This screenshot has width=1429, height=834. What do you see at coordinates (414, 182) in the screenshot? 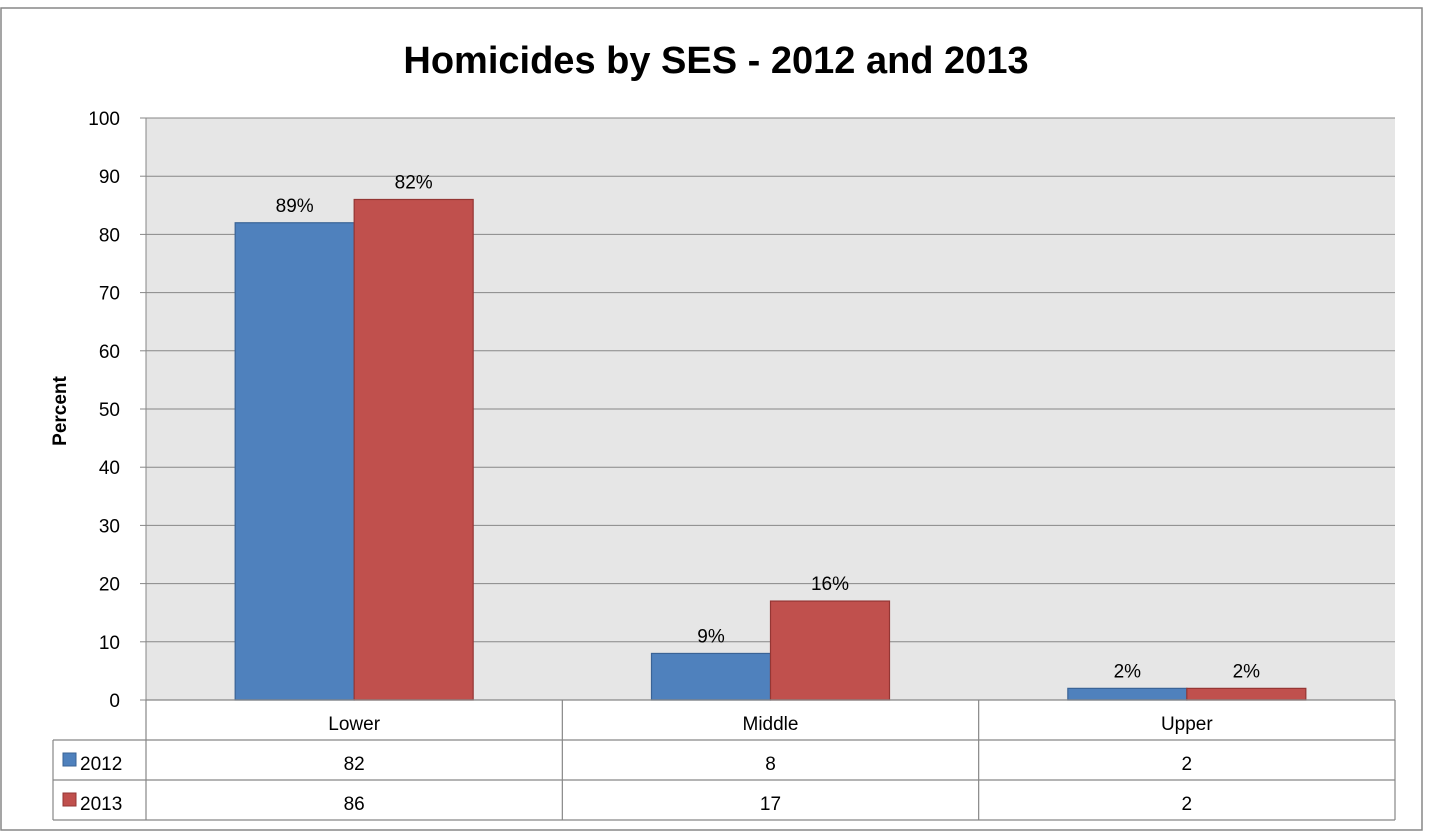
I see `data-label: 82%` at bounding box center [414, 182].